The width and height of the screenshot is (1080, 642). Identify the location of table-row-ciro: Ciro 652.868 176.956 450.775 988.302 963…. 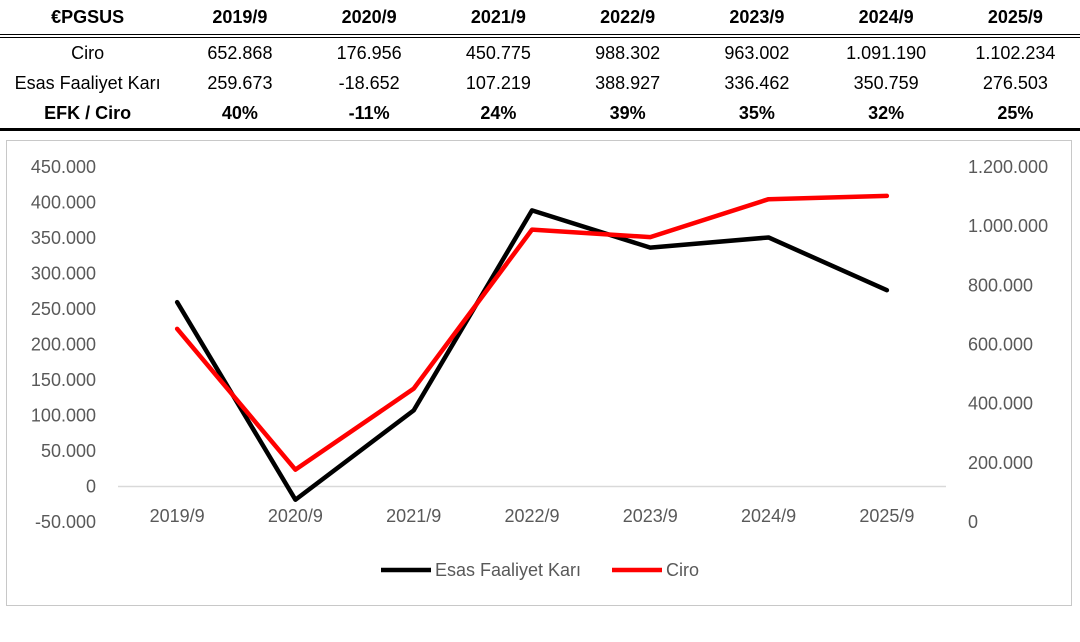
(540, 52).